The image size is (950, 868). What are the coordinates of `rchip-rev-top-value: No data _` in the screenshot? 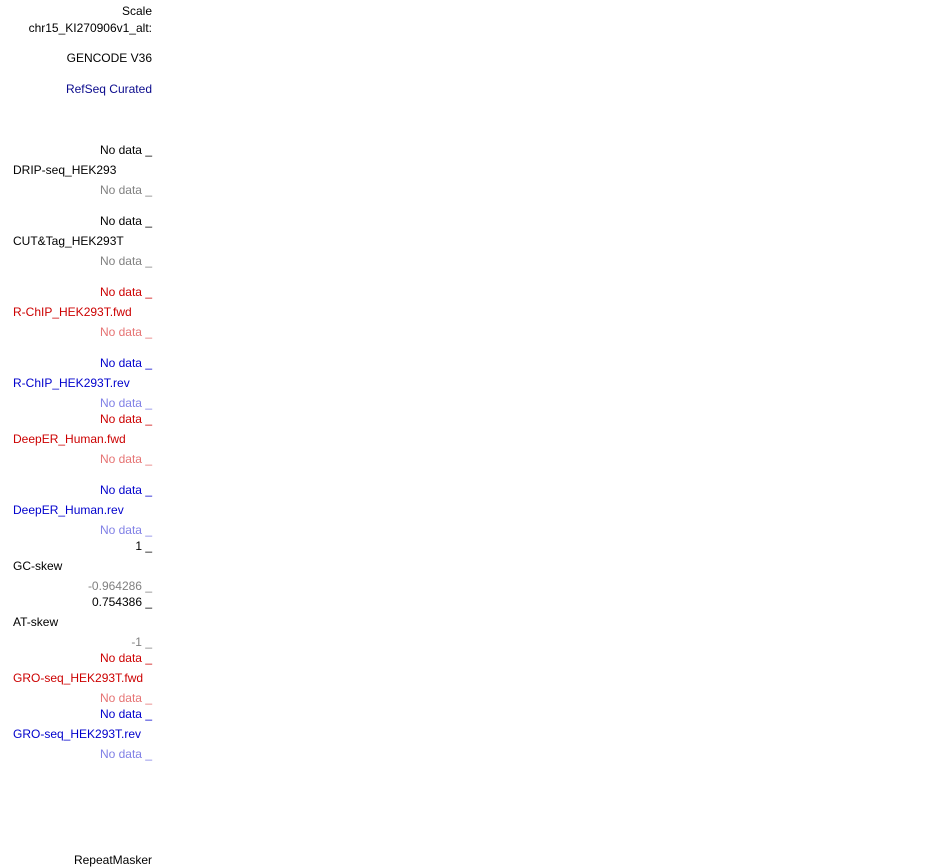 It's located at (125, 363).